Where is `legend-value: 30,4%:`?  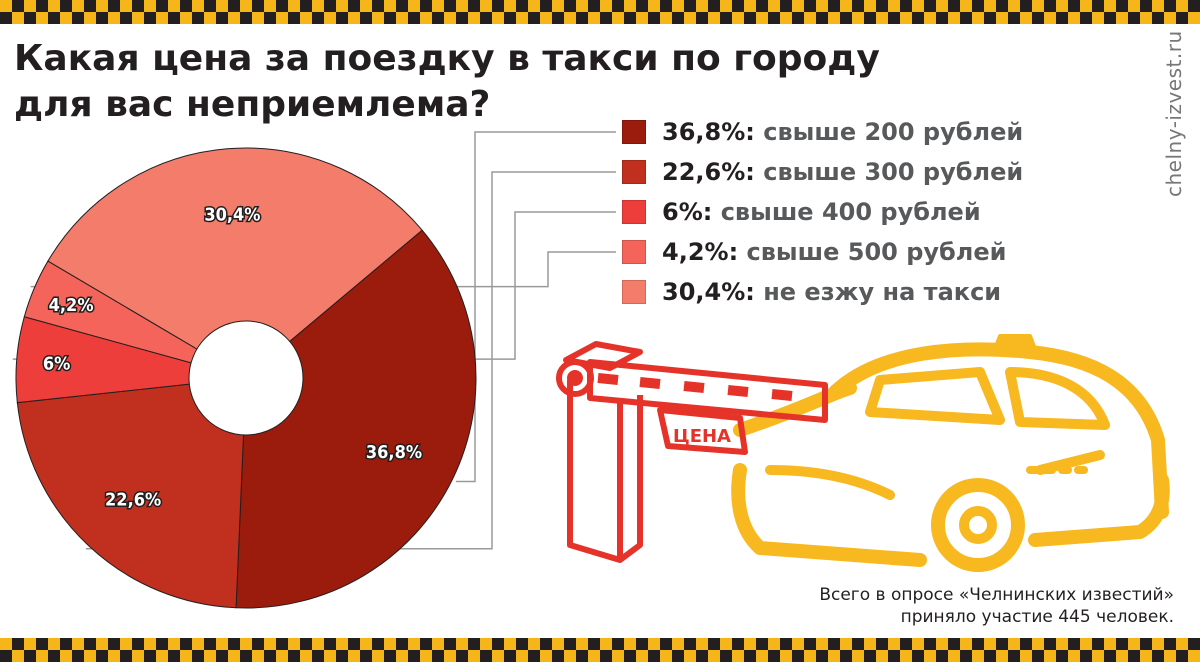 legend-value: 30,4%: is located at coordinates (713, 292).